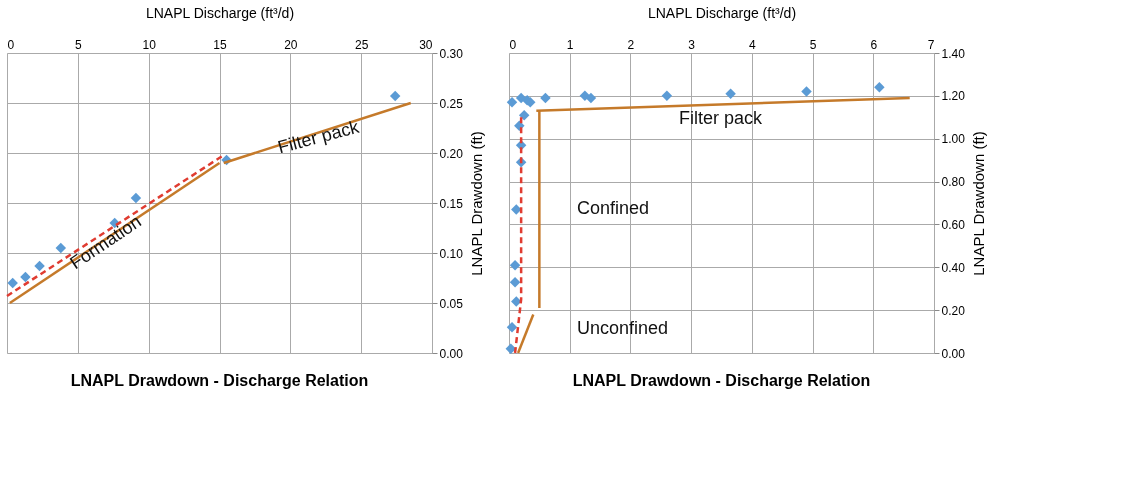 This screenshot has width=1145, height=481. What do you see at coordinates (953, 53) in the screenshot?
I see `y-tick-label: 1.40` at bounding box center [953, 53].